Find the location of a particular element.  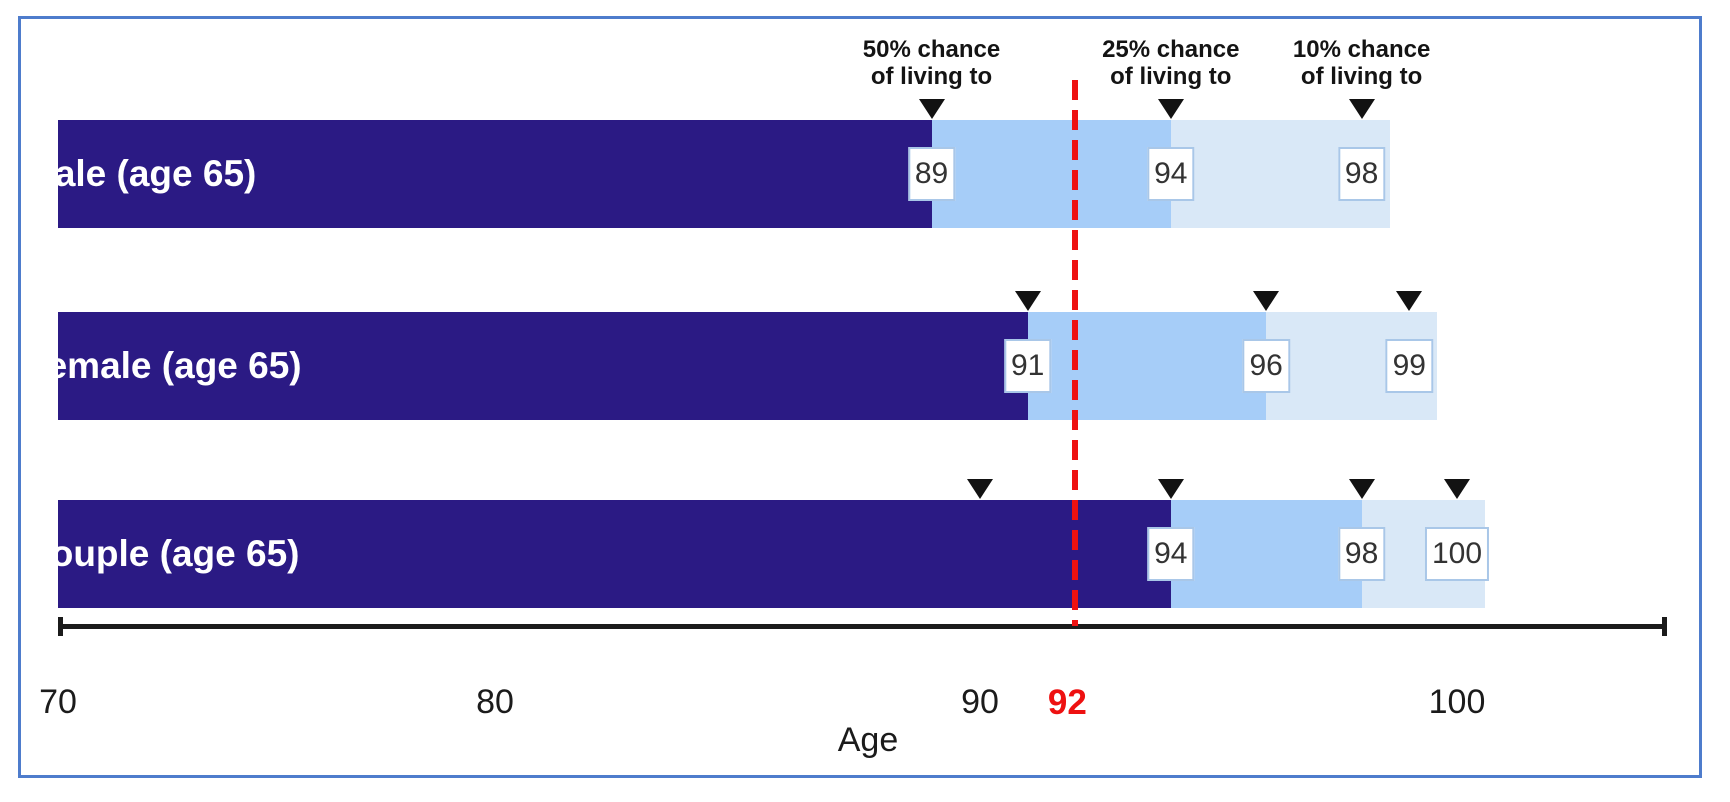

x-axis-line is located at coordinates (862, 626).